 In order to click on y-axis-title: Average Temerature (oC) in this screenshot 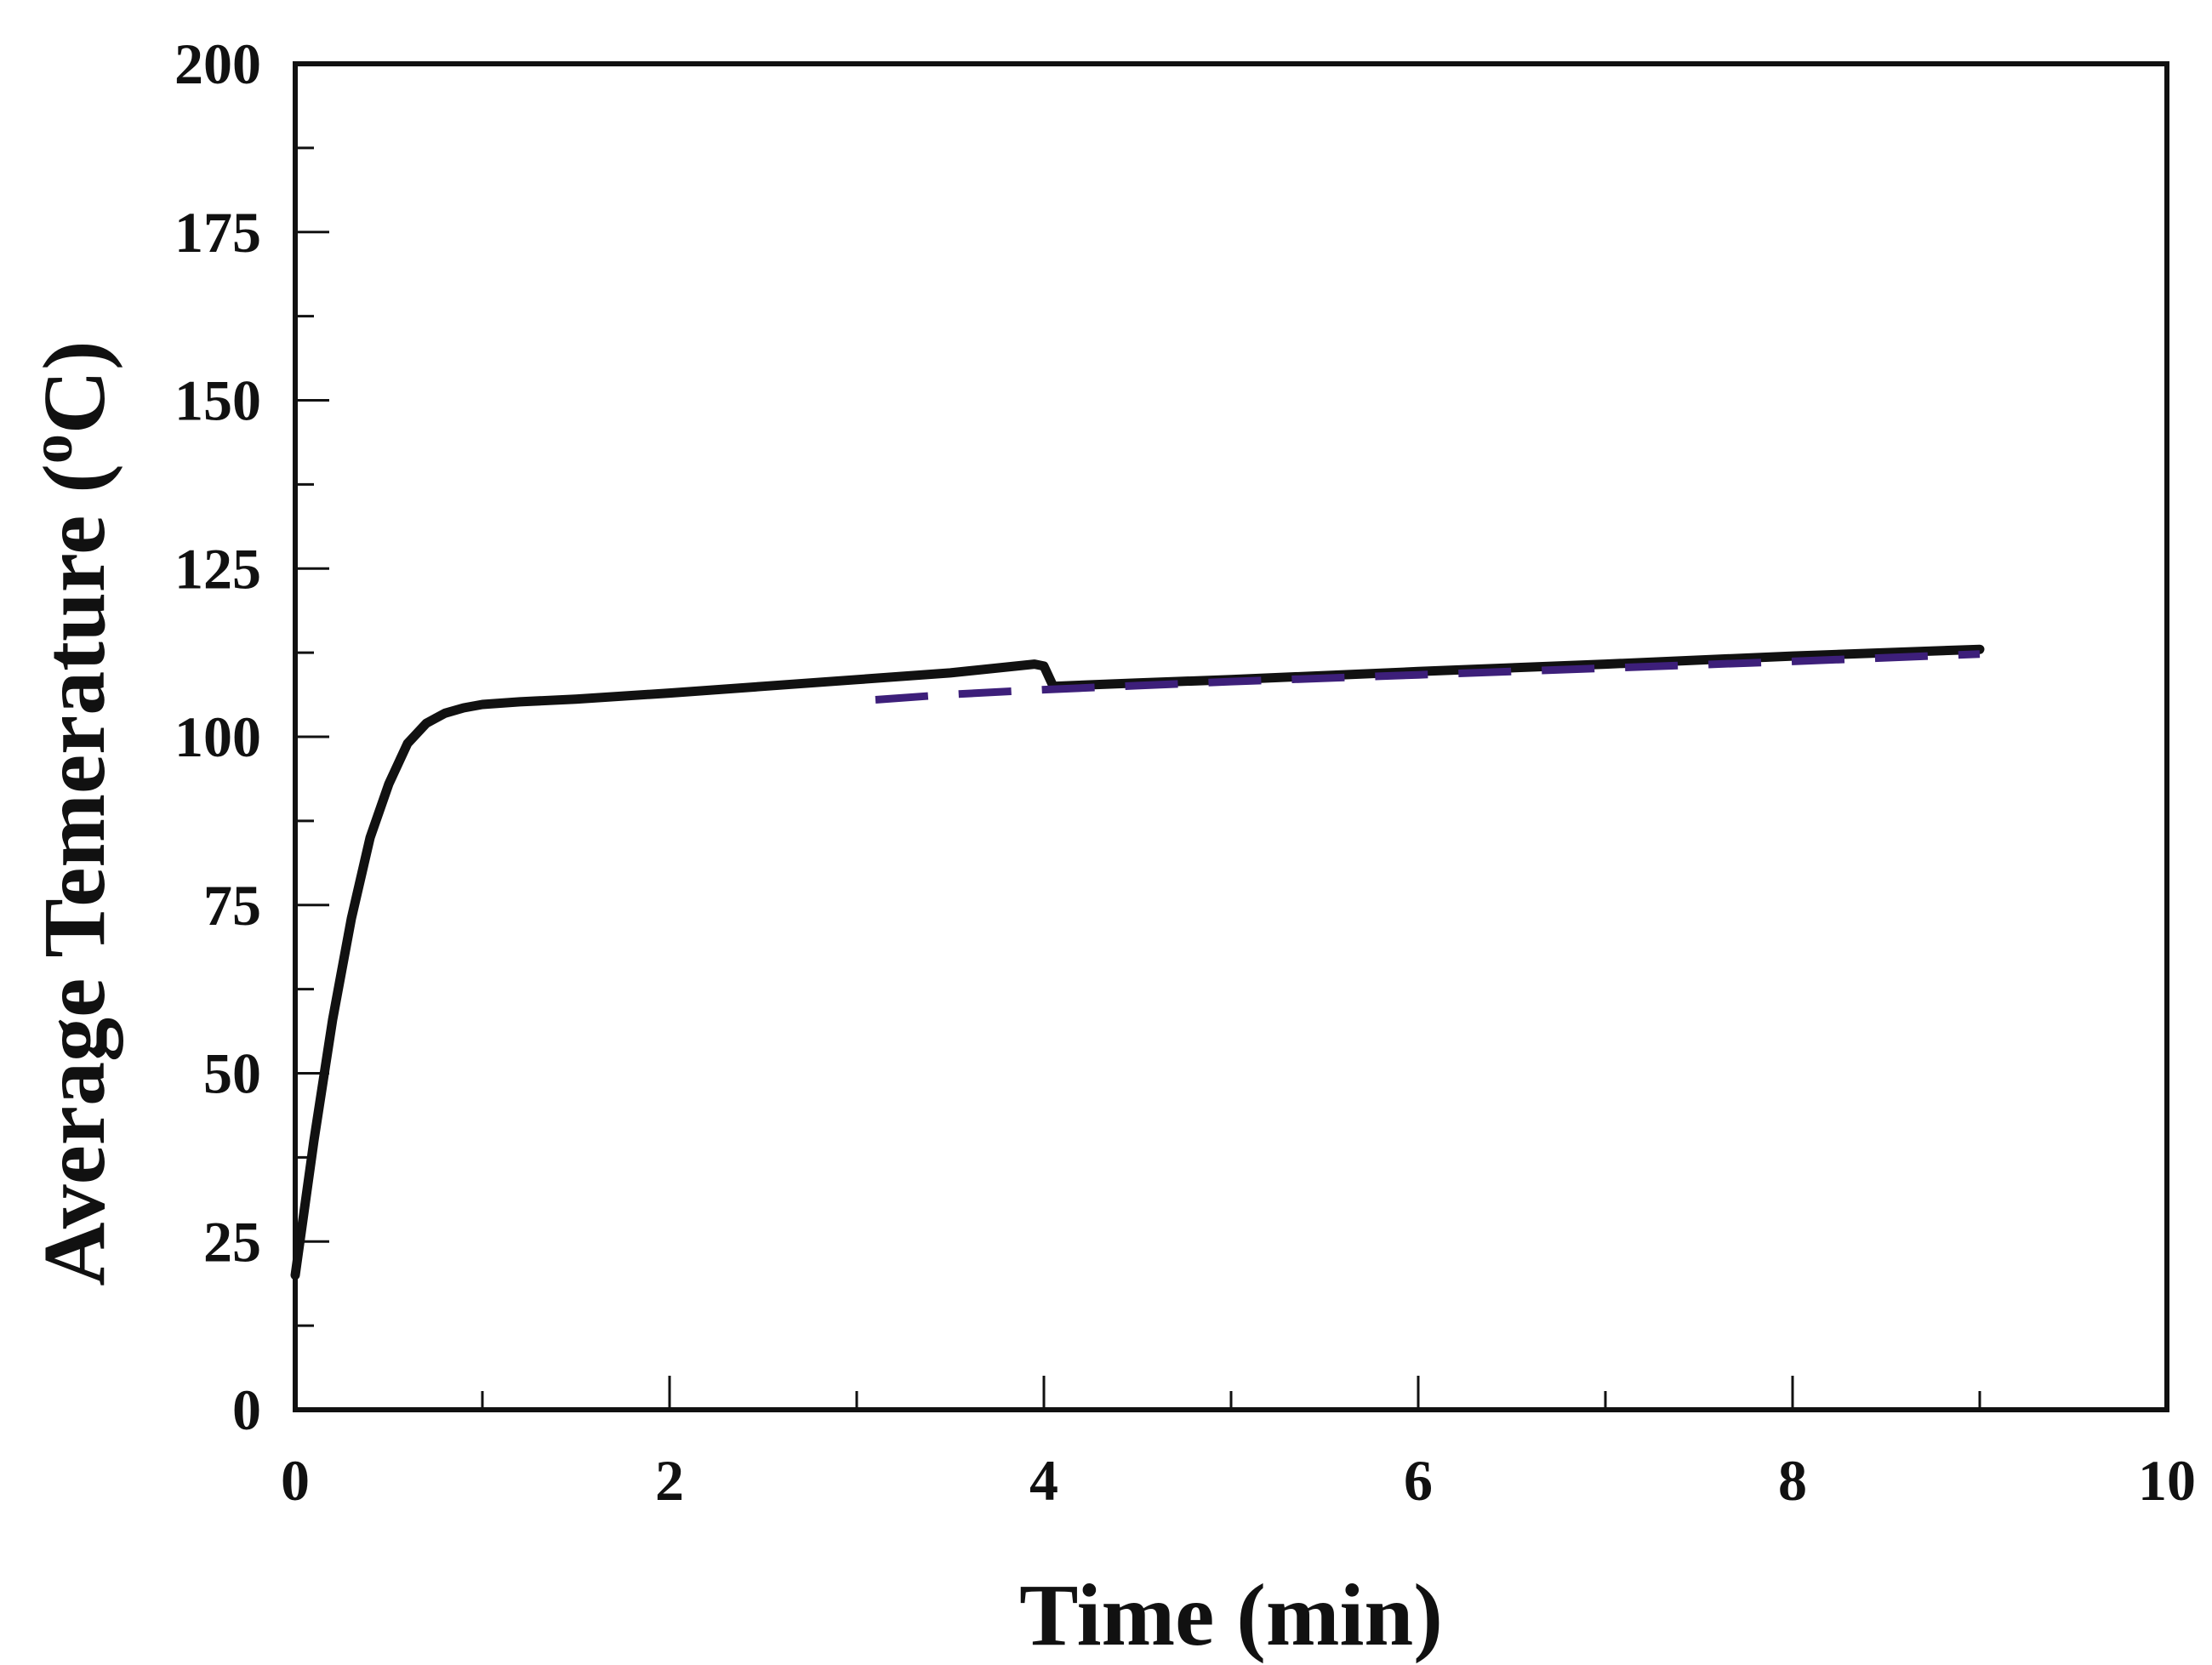, I will do `click(71, 813)`.